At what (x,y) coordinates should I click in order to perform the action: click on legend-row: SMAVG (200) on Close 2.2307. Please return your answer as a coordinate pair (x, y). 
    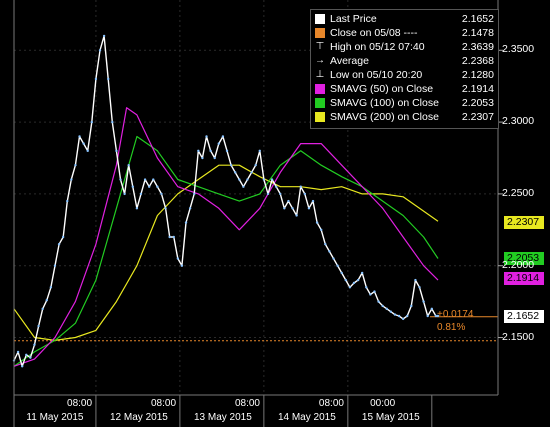
    Looking at the image, I should click on (404, 117).